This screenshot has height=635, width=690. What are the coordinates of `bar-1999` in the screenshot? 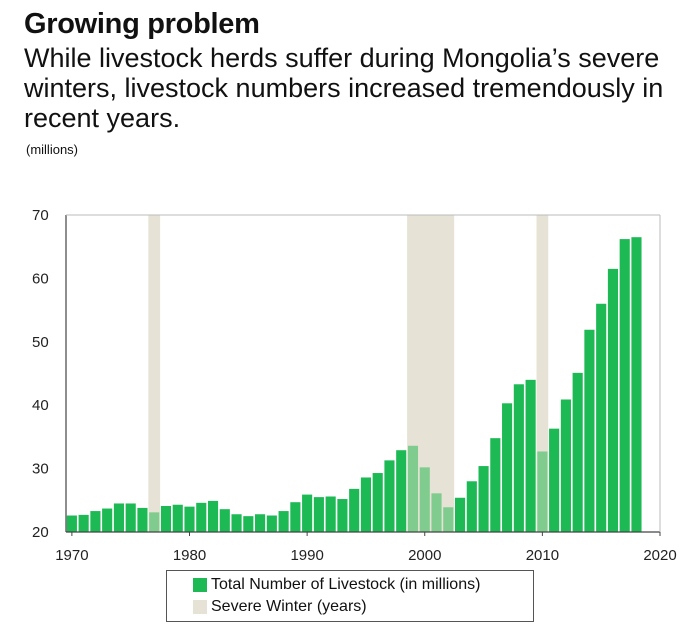 It's located at (413, 488).